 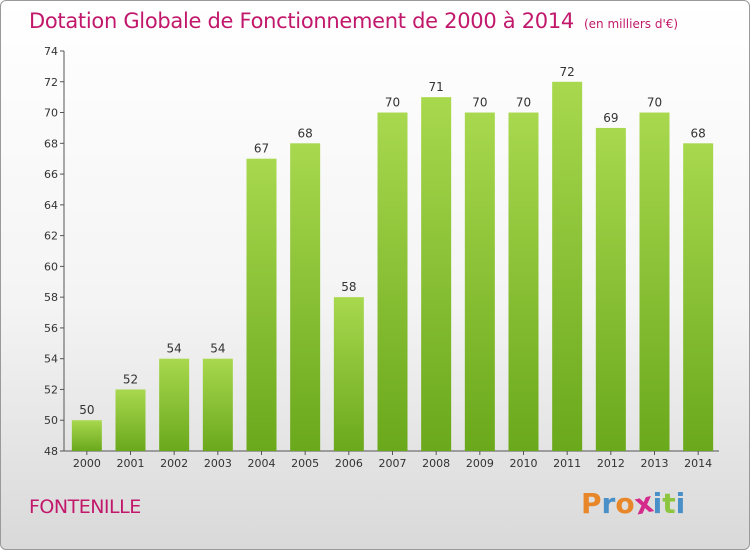 I want to click on y-tick-label: 60, so click(x=51, y=266).